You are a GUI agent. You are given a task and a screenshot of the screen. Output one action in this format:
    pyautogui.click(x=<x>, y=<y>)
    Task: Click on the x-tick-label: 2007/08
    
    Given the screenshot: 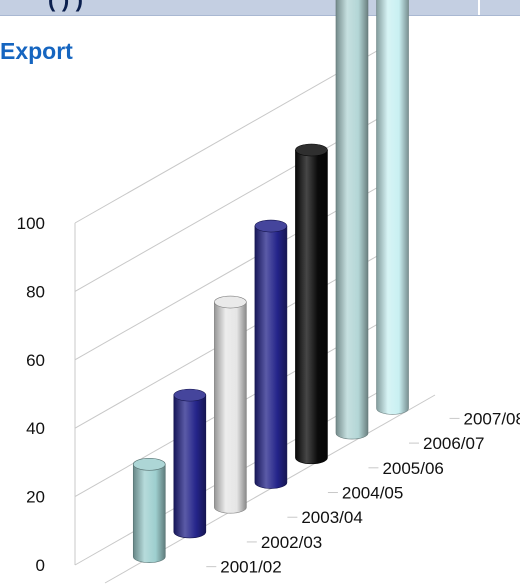 What is the action you would take?
    pyautogui.click(x=492, y=418)
    